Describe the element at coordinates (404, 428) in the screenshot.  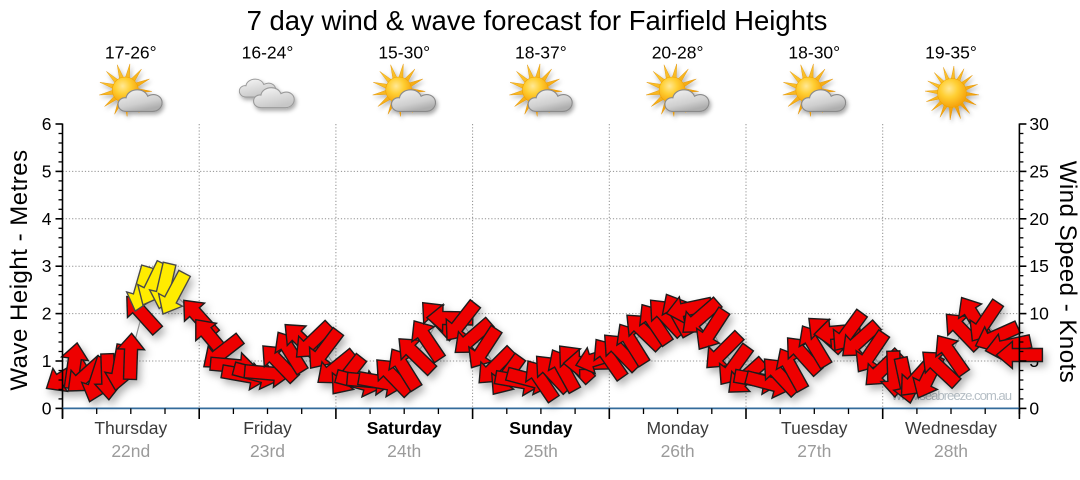
I see `svg-text: Saturday` at that location.